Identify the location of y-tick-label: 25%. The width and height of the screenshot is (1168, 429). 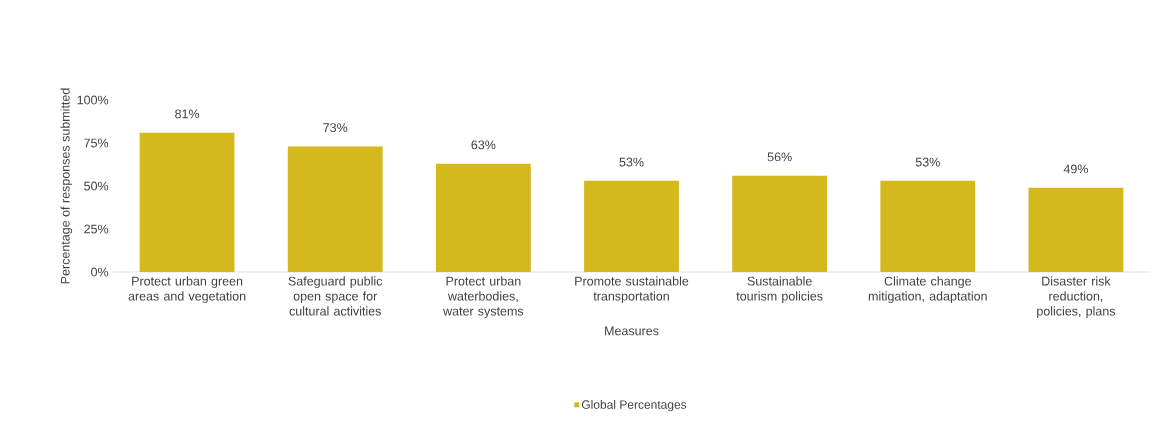
(96, 229).